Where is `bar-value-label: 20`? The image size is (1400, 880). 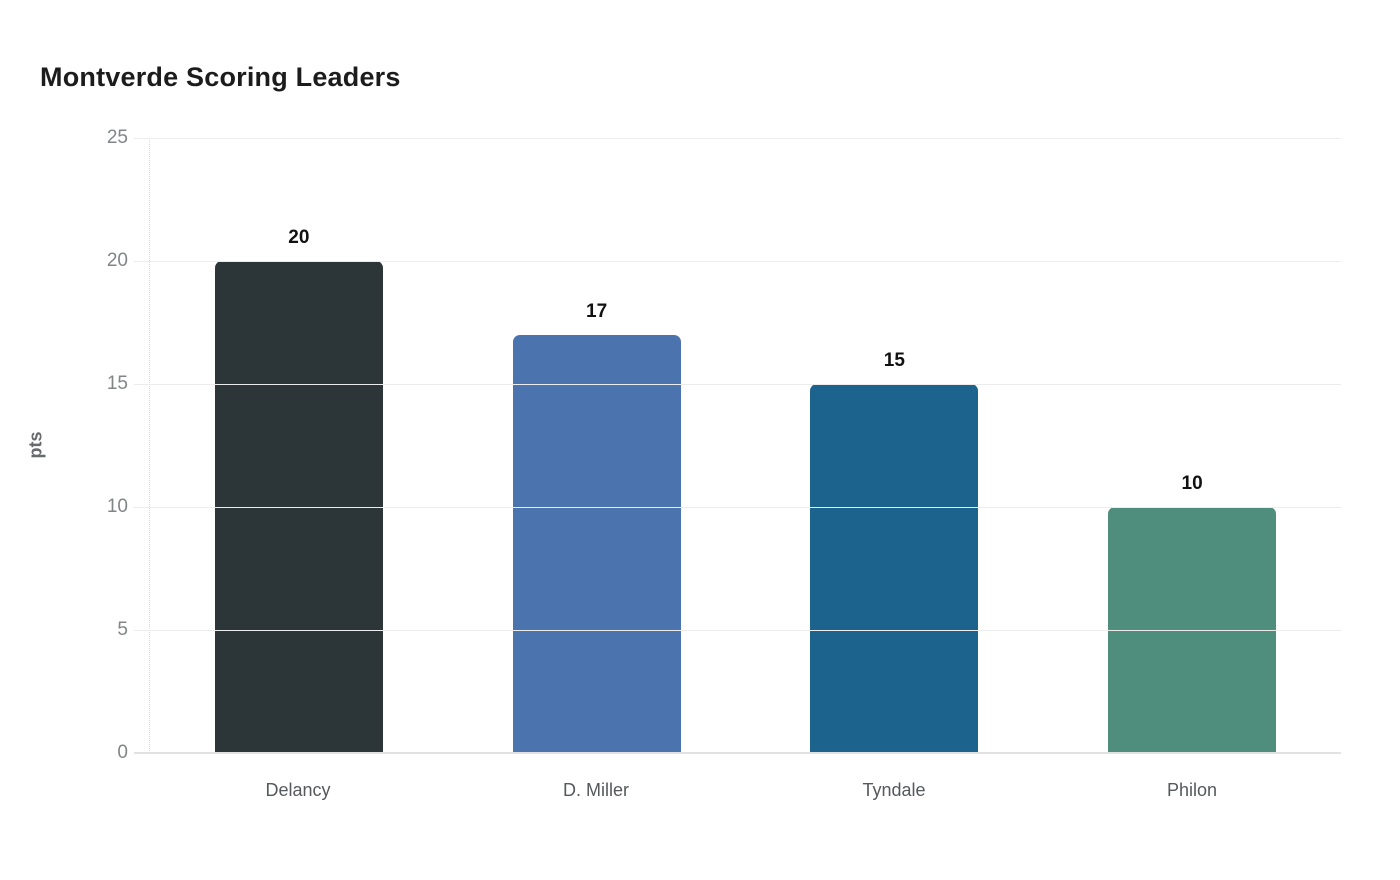 bar-value-label: 20 is located at coordinates (299, 237).